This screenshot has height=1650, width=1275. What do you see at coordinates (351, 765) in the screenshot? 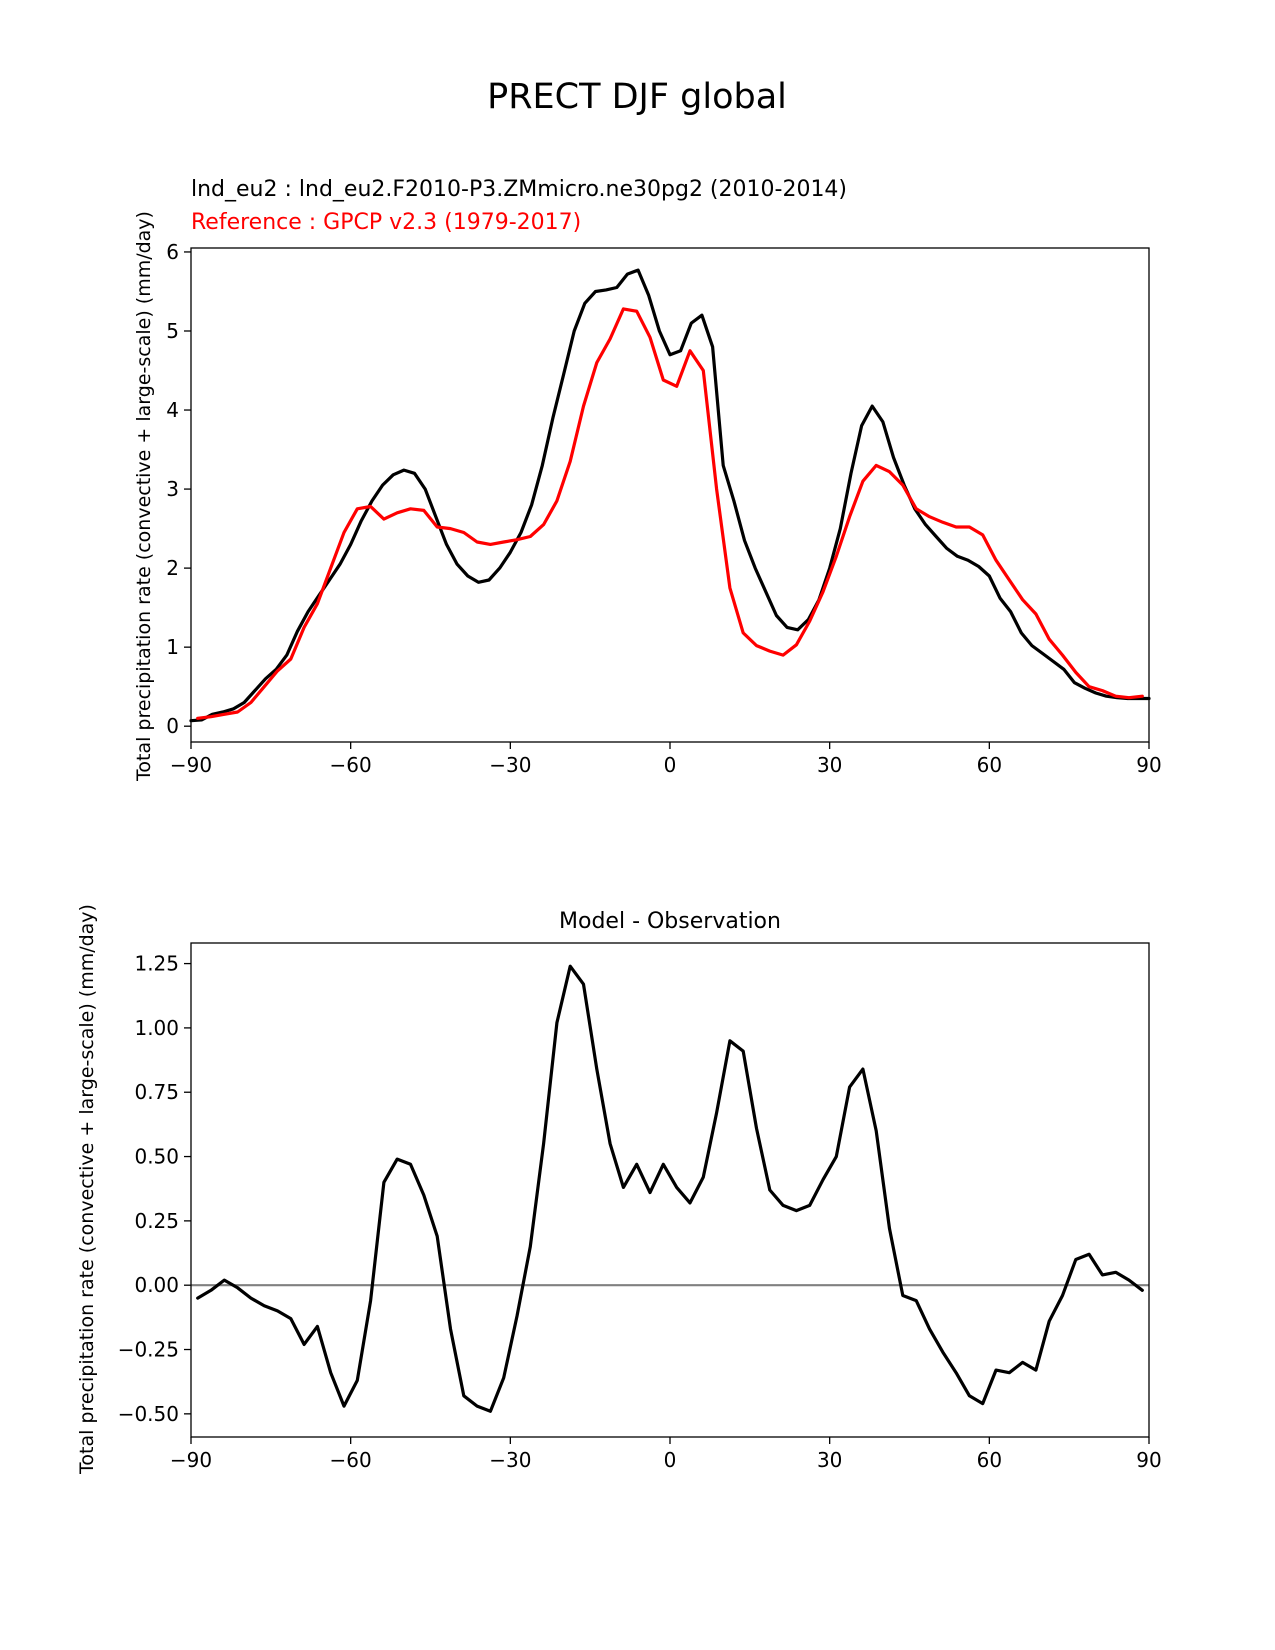
I see `top-x-tick-label: −60` at bounding box center [351, 765].